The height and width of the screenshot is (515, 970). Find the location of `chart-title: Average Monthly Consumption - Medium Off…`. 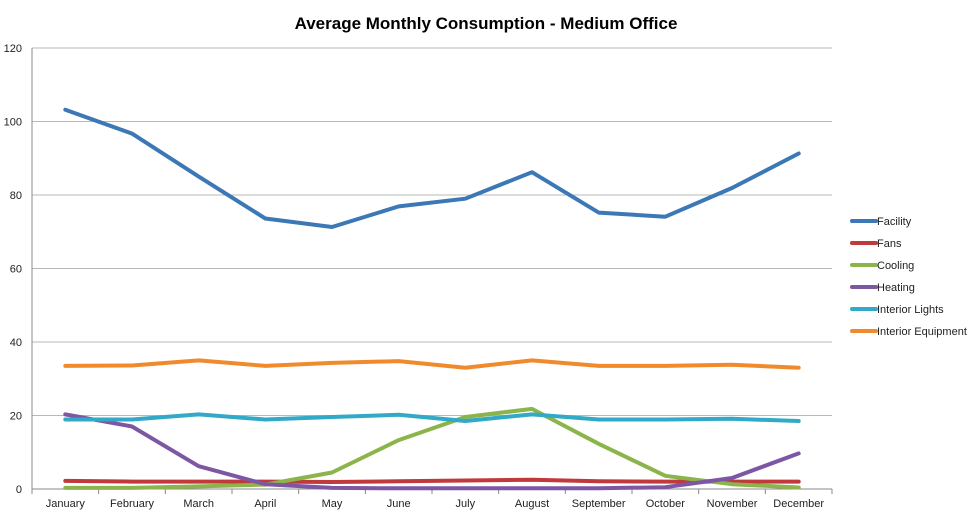

chart-title: Average Monthly Consumption - Medium Off… is located at coordinates (486, 23).